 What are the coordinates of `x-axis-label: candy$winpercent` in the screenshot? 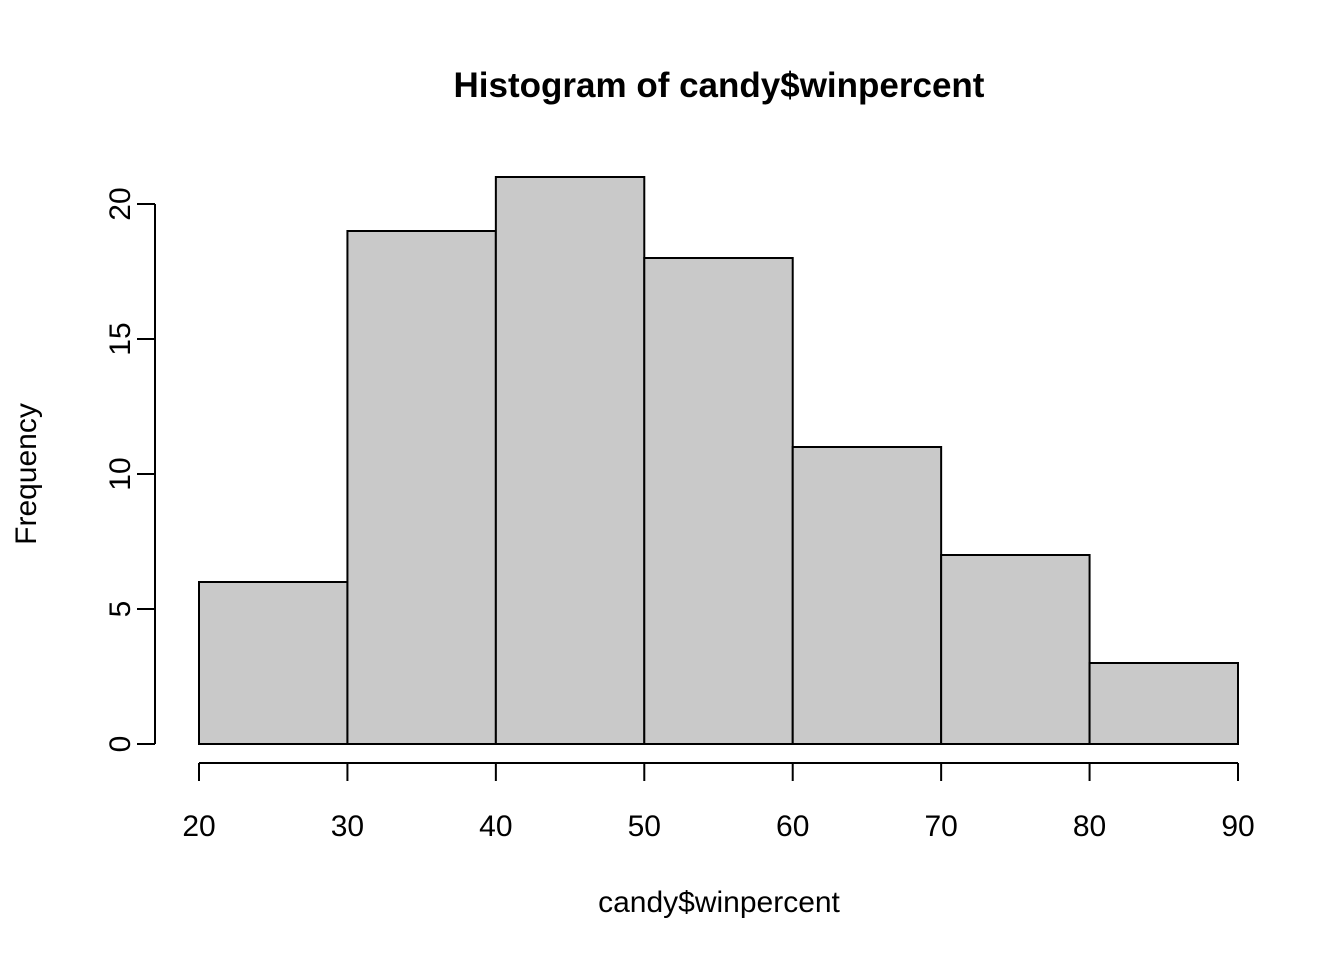 It's located at (719, 902).